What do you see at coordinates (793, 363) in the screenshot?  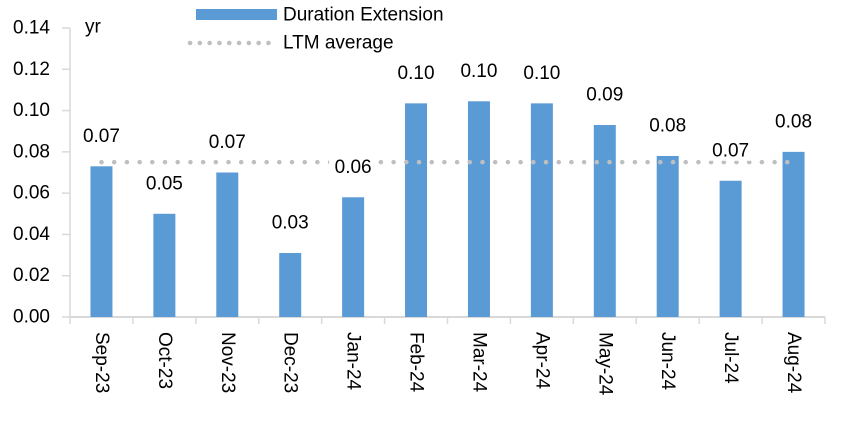 I see `x-axis-label: Aug-24` at bounding box center [793, 363].